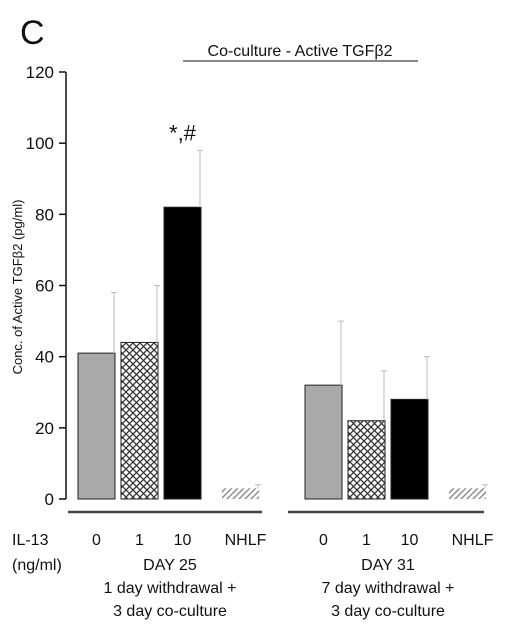  What do you see at coordinates (183, 132) in the screenshot?
I see `significance-annotation: *,#` at bounding box center [183, 132].